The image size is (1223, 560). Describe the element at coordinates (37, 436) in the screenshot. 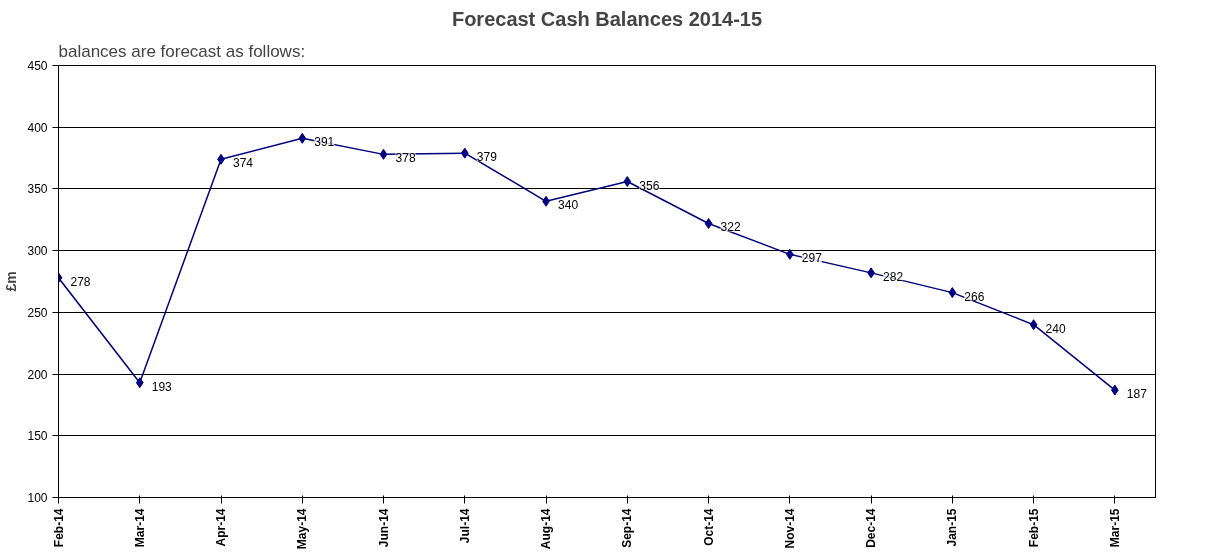

I see `y-tick-label: 150` at that location.